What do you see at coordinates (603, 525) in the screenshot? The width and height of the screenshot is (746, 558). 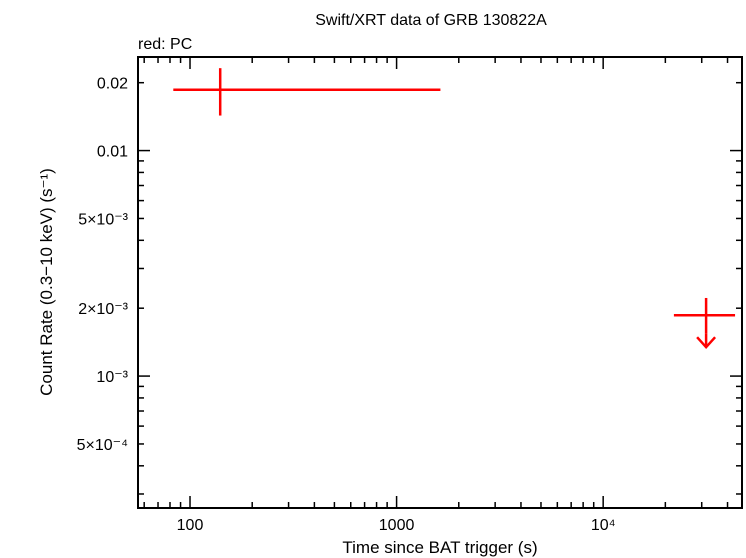 I see `x-tick-label: 10⁴` at bounding box center [603, 525].